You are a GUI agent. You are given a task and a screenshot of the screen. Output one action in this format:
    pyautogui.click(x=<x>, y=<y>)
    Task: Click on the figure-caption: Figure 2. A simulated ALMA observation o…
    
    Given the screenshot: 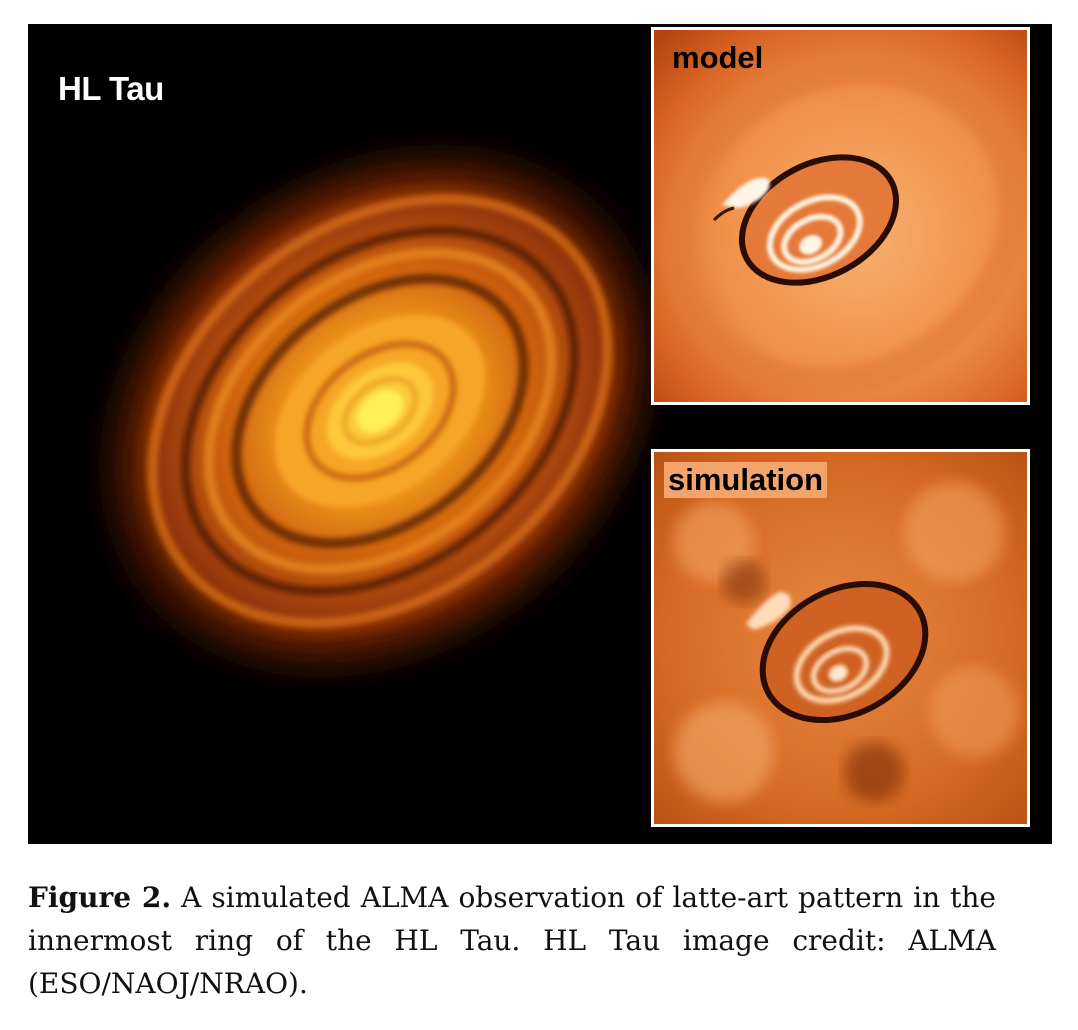 What is the action you would take?
    pyautogui.click(x=512, y=940)
    